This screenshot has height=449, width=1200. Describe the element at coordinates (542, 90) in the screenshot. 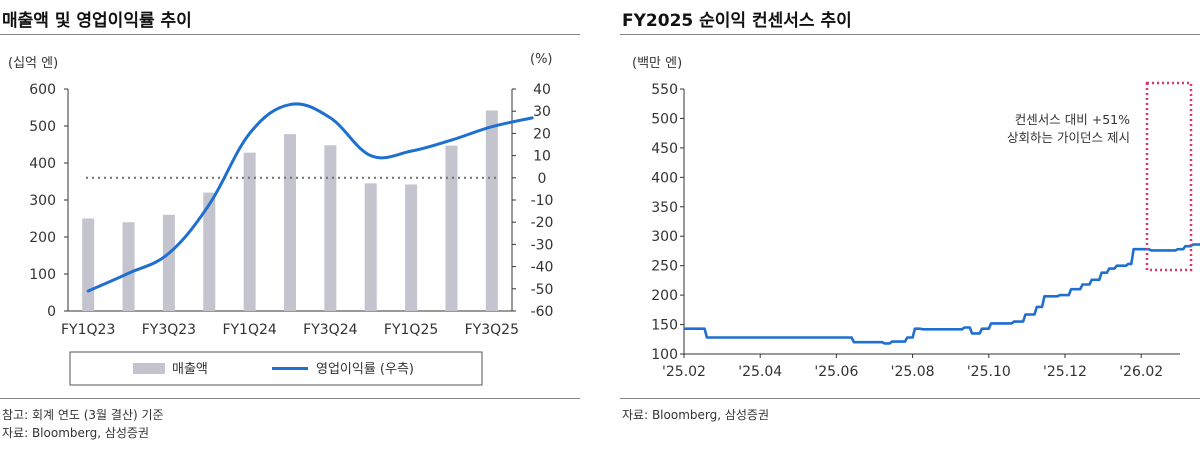

I see `right-y-tick-label: 40` at that location.